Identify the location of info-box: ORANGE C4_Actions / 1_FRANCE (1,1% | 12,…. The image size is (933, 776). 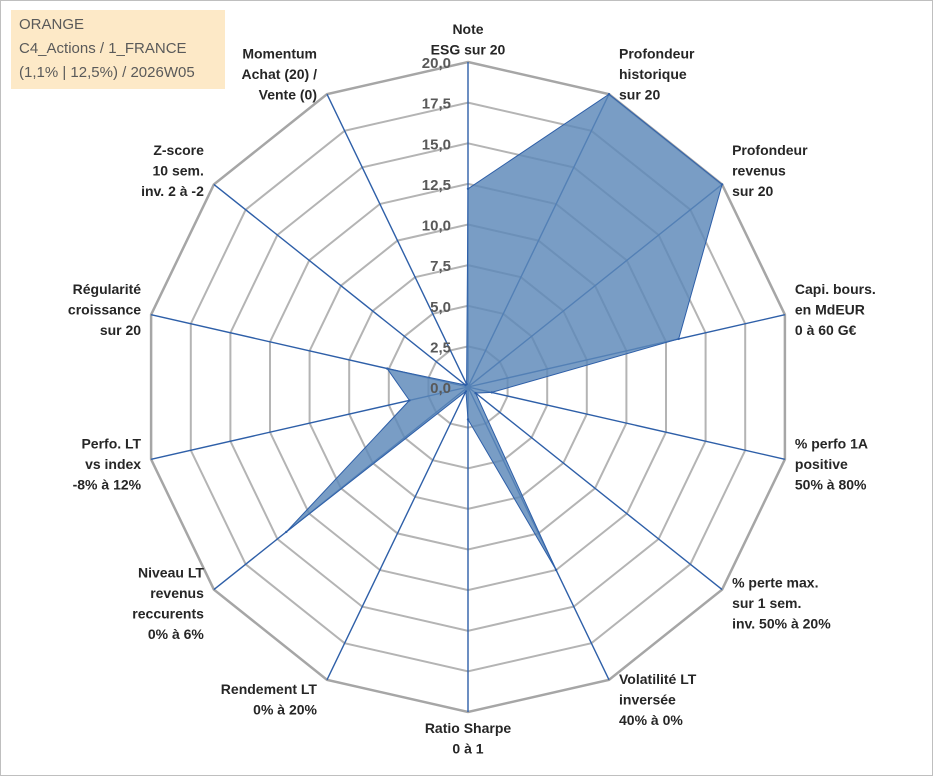
(118, 49).